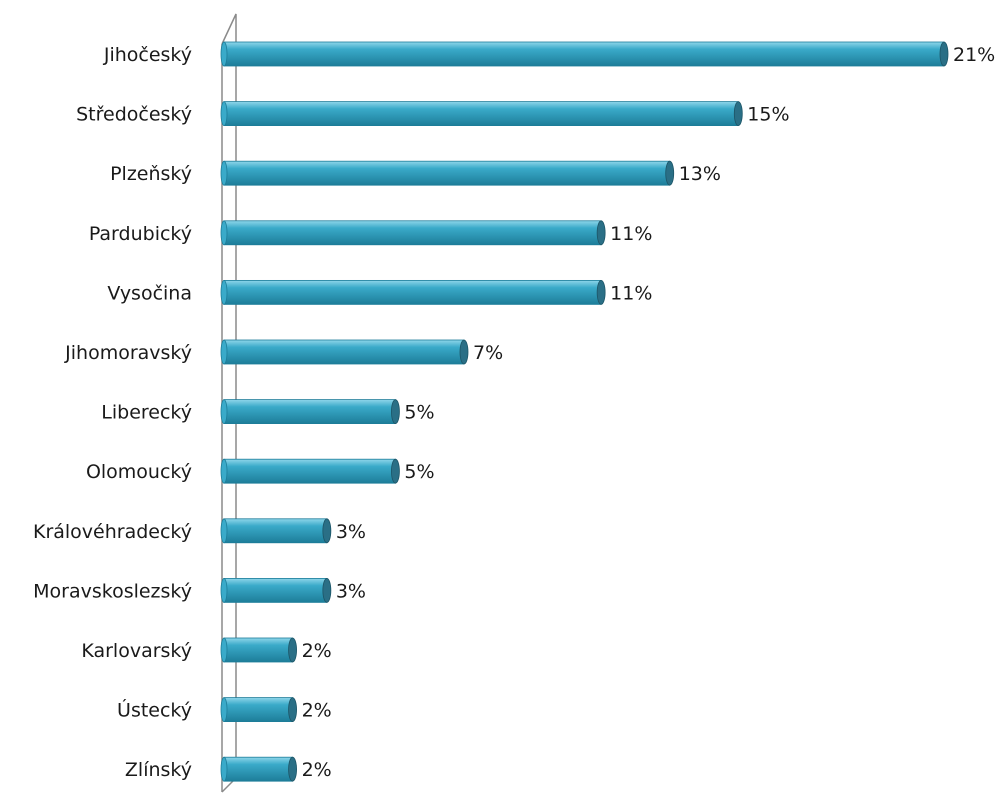 The image size is (1005, 800). I want to click on value-label: 13%, so click(700, 174).